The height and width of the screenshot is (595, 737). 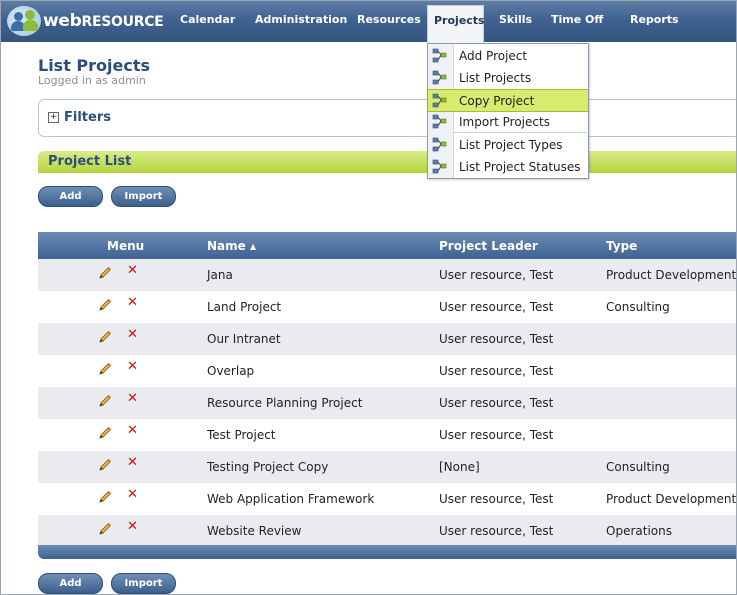 I want to click on nav-resources: Resources, so click(x=389, y=19).